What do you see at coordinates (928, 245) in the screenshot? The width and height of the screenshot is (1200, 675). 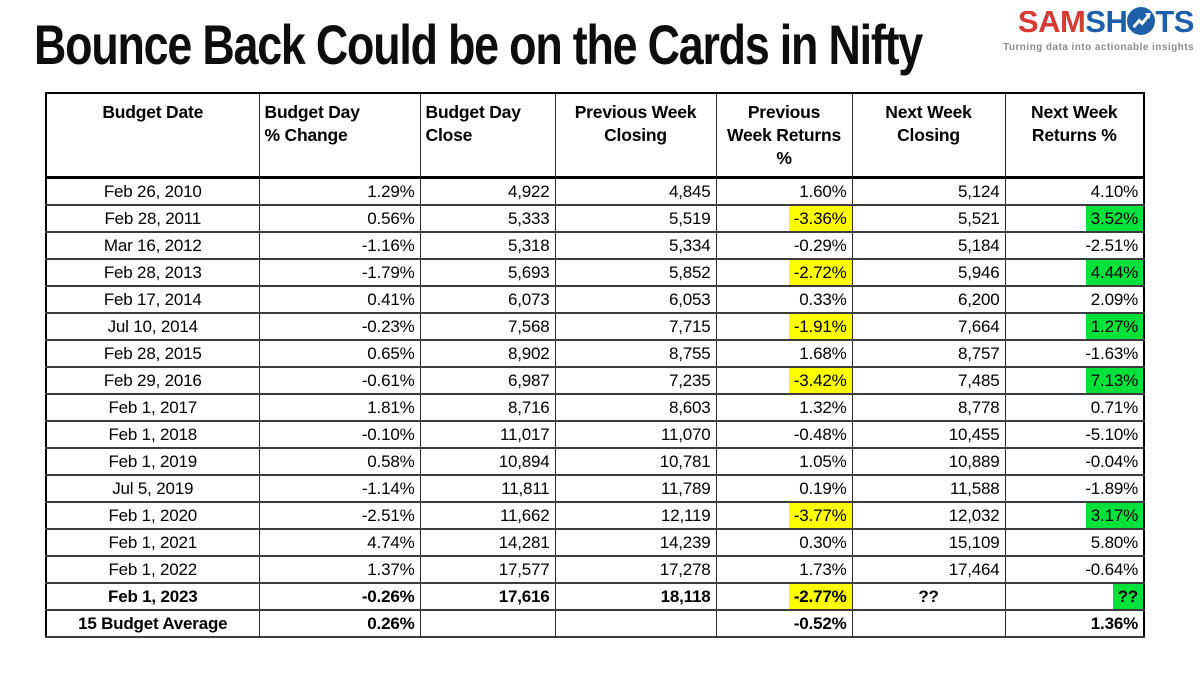 I see `table-cell: 5,184` at bounding box center [928, 245].